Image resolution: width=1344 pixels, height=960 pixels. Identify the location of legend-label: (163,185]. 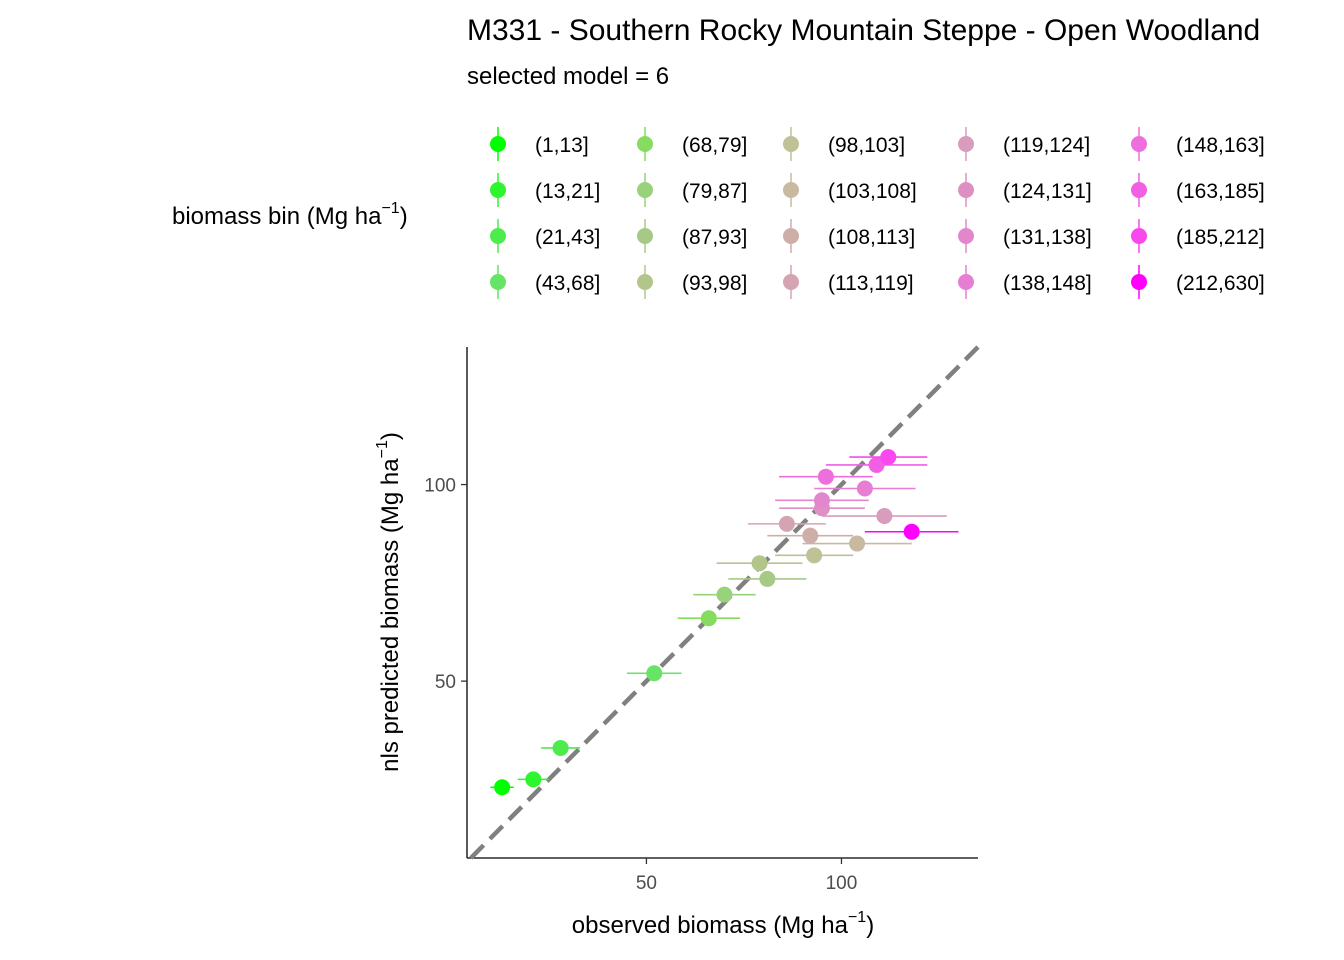
(1220, 191).